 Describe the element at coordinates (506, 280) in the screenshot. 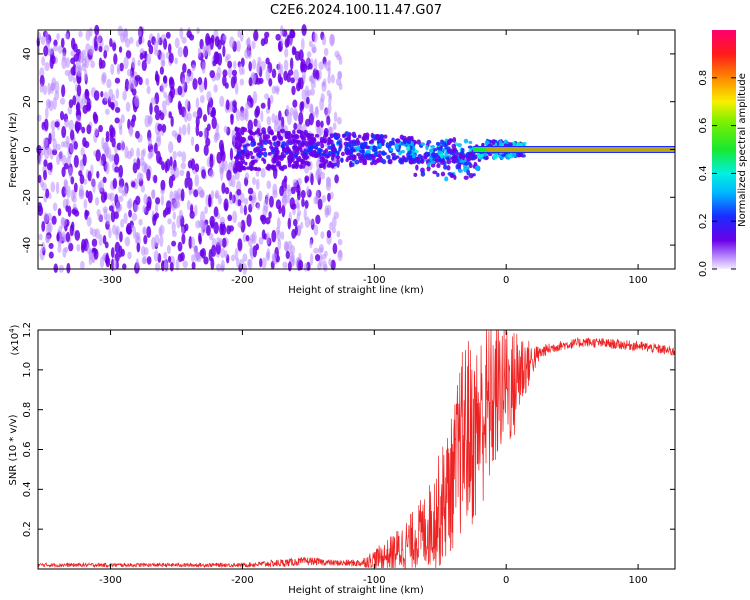

I see `x-tick-label: 0` at that location.